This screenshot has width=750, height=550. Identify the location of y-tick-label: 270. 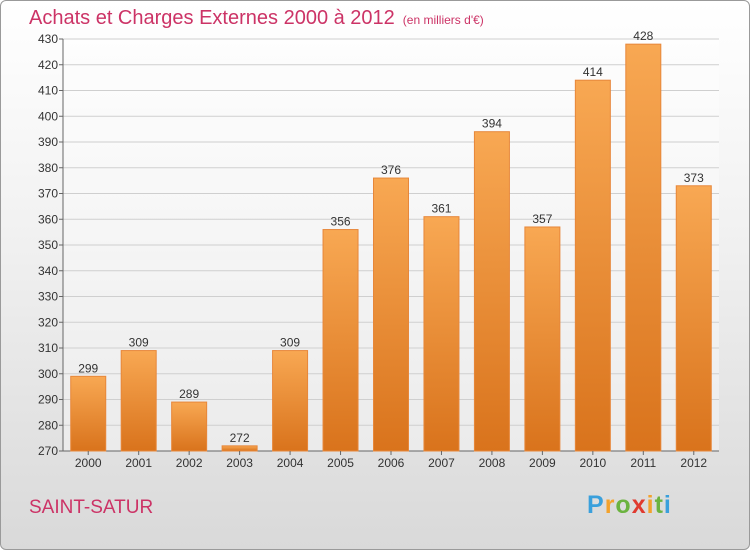
(48, 451).